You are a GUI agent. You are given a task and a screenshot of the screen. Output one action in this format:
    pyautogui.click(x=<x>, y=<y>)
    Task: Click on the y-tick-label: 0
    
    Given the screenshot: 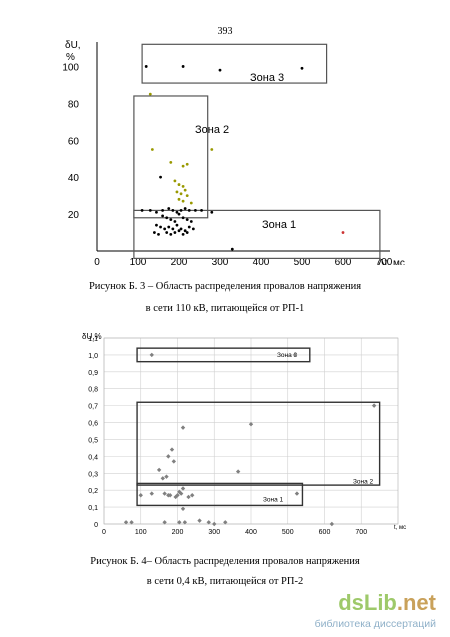 What is the action you would take?
    pyautogui.click(x=96, y=525)
    